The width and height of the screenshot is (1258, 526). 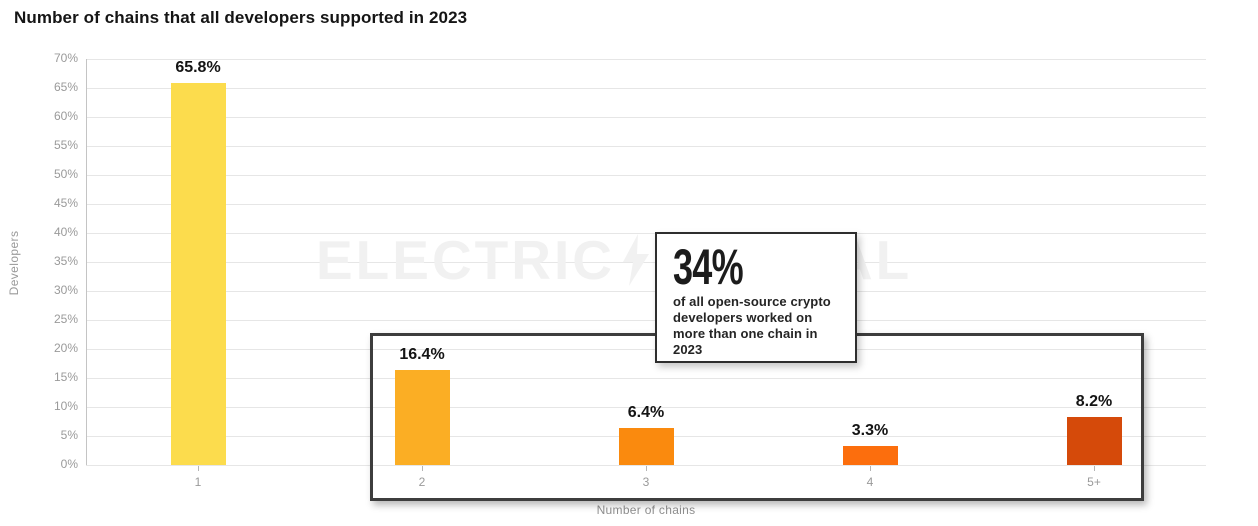 I want to click on y-tick-label: 35%, so click(x=65, y=261).